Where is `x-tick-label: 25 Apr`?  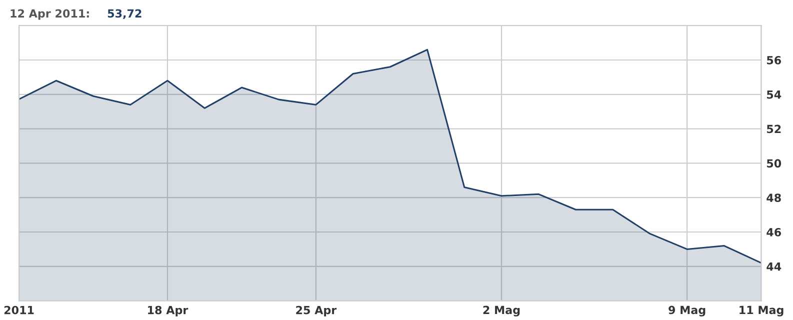 x-tick-label: 25 Apr is located at coordinates (316, 311).